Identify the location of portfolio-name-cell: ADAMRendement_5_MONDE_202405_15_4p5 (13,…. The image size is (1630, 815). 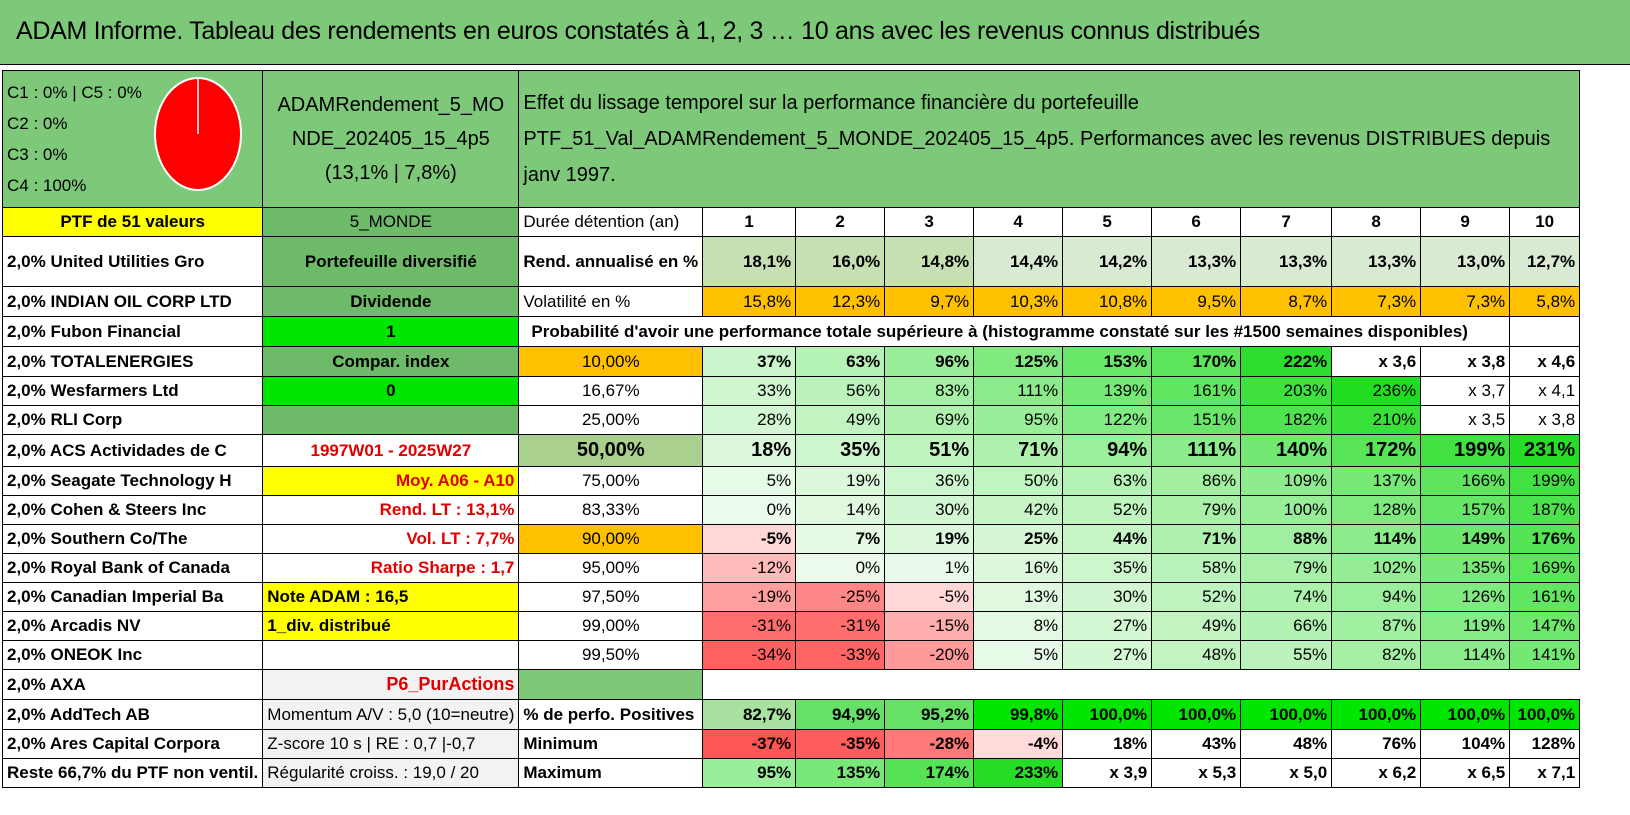
(391, 139).